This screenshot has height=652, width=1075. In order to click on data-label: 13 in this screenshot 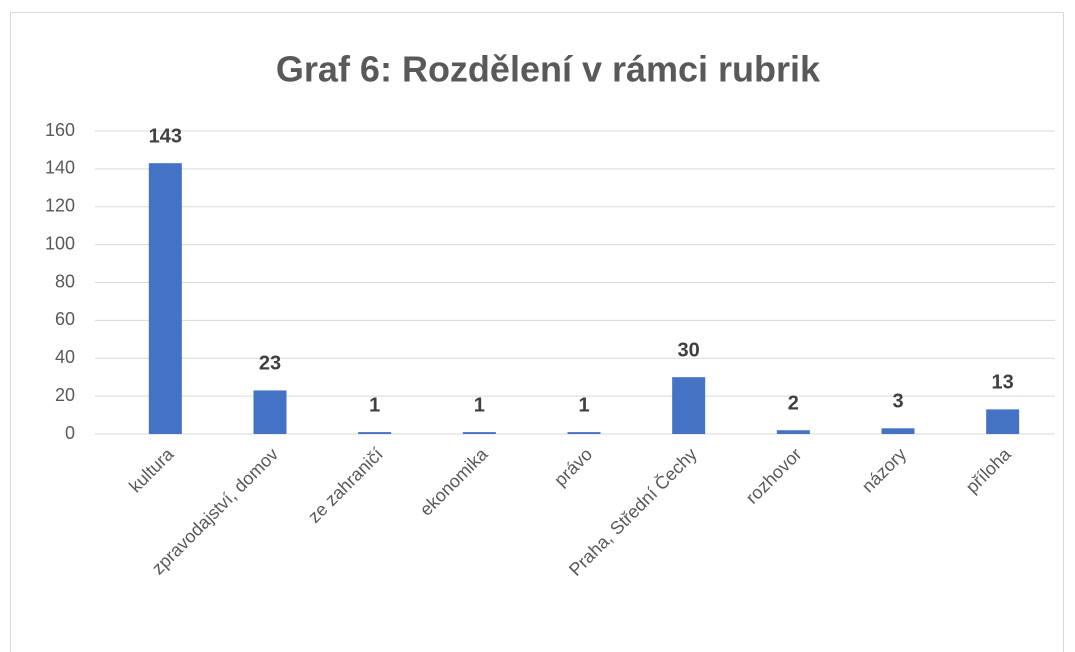, I will do `click(1003, 383)`.